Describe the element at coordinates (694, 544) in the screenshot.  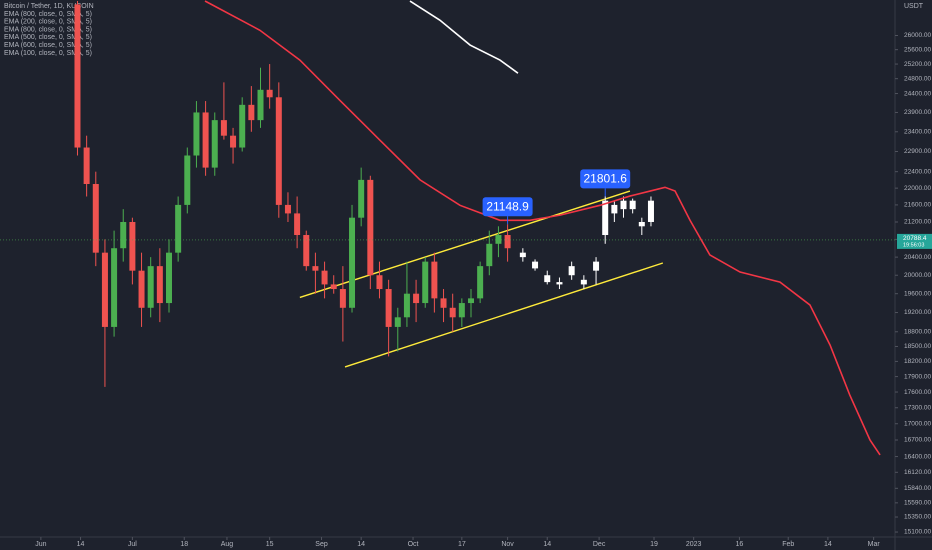
I see `x-tick-label: 2023` at that location.